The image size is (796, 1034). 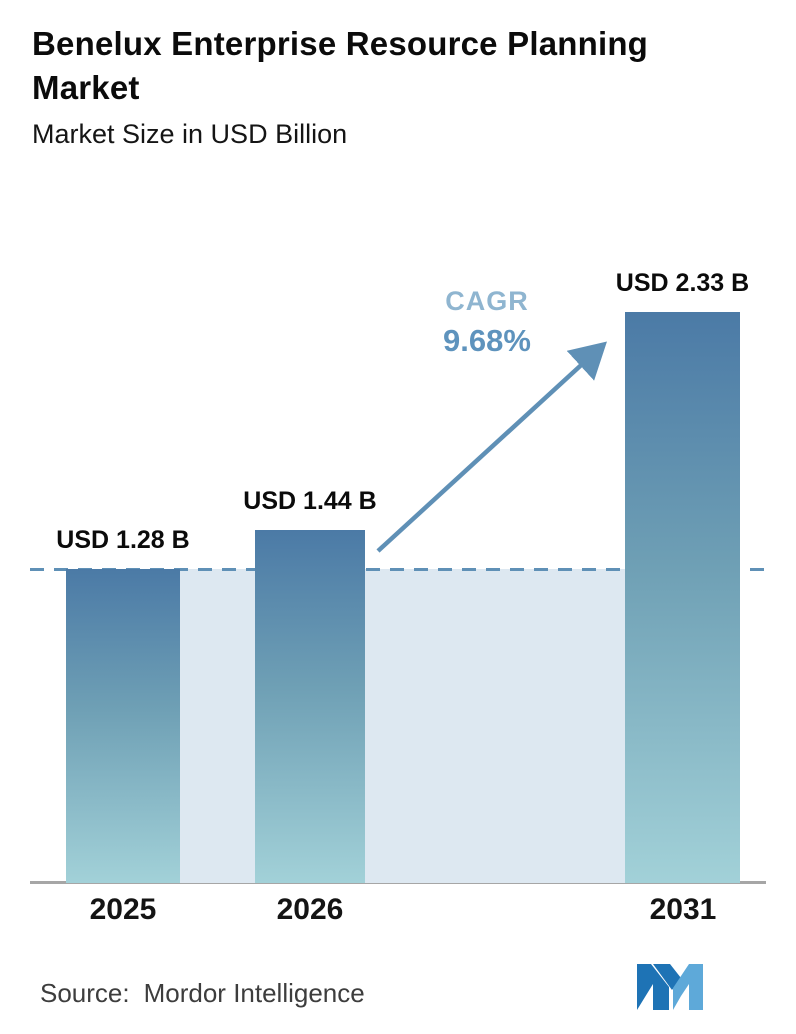 What do you see at coordinates (670, 987) in the screenshot?
I see `mordor-intelligence-logo` at bounding box center [670, 987].